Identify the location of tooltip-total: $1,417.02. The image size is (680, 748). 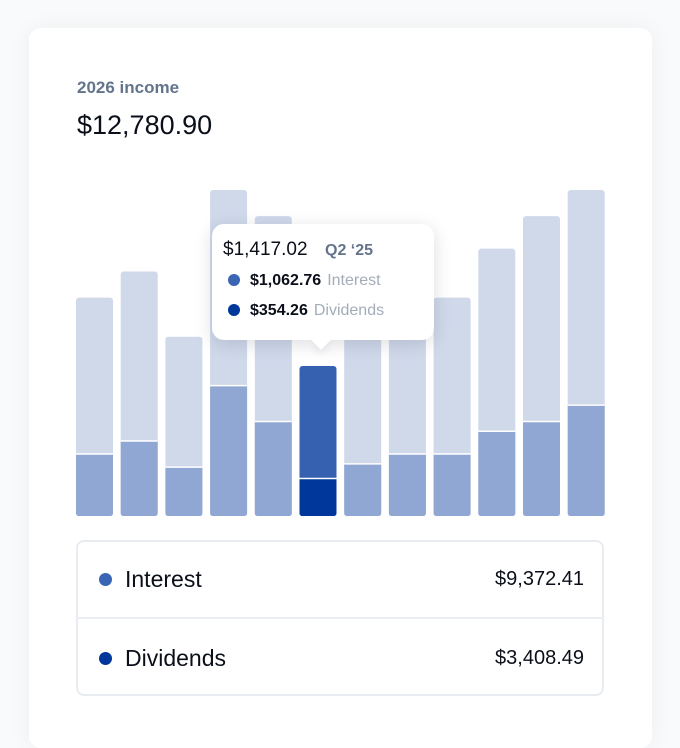
(265, 249).